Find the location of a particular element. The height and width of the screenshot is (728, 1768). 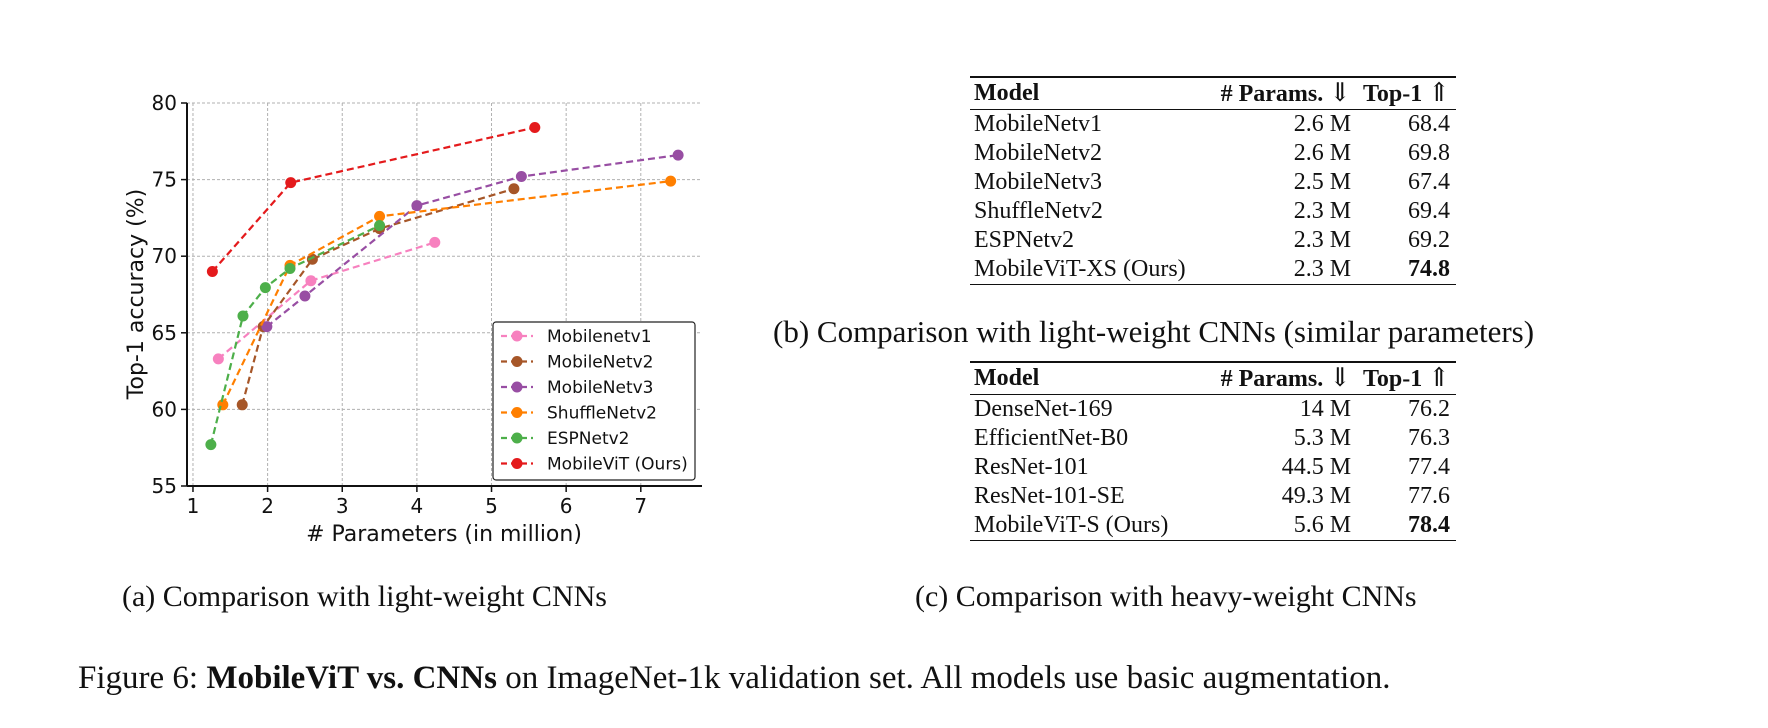

legend-label: ESPNetv2 is located at coordinates (588, 439).